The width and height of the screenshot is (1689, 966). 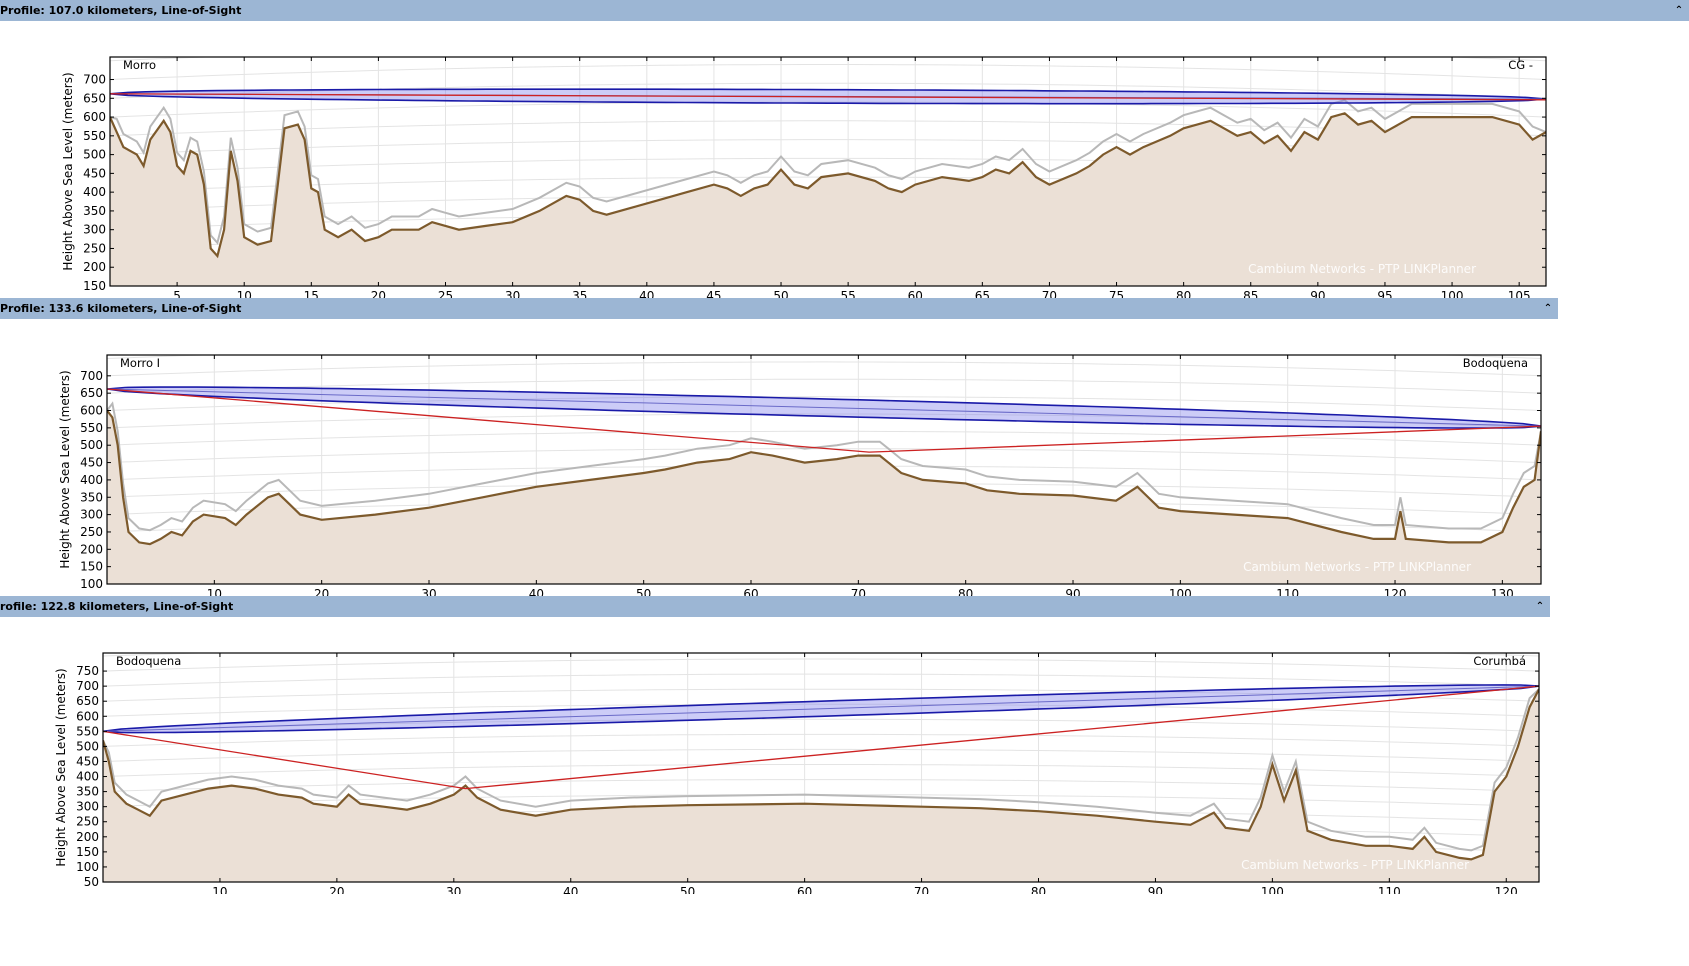 What do you see at coordinates (1502, 591) in the screenshot?
I see `x-tick-label: 130` at bounding box center [1502, 591].